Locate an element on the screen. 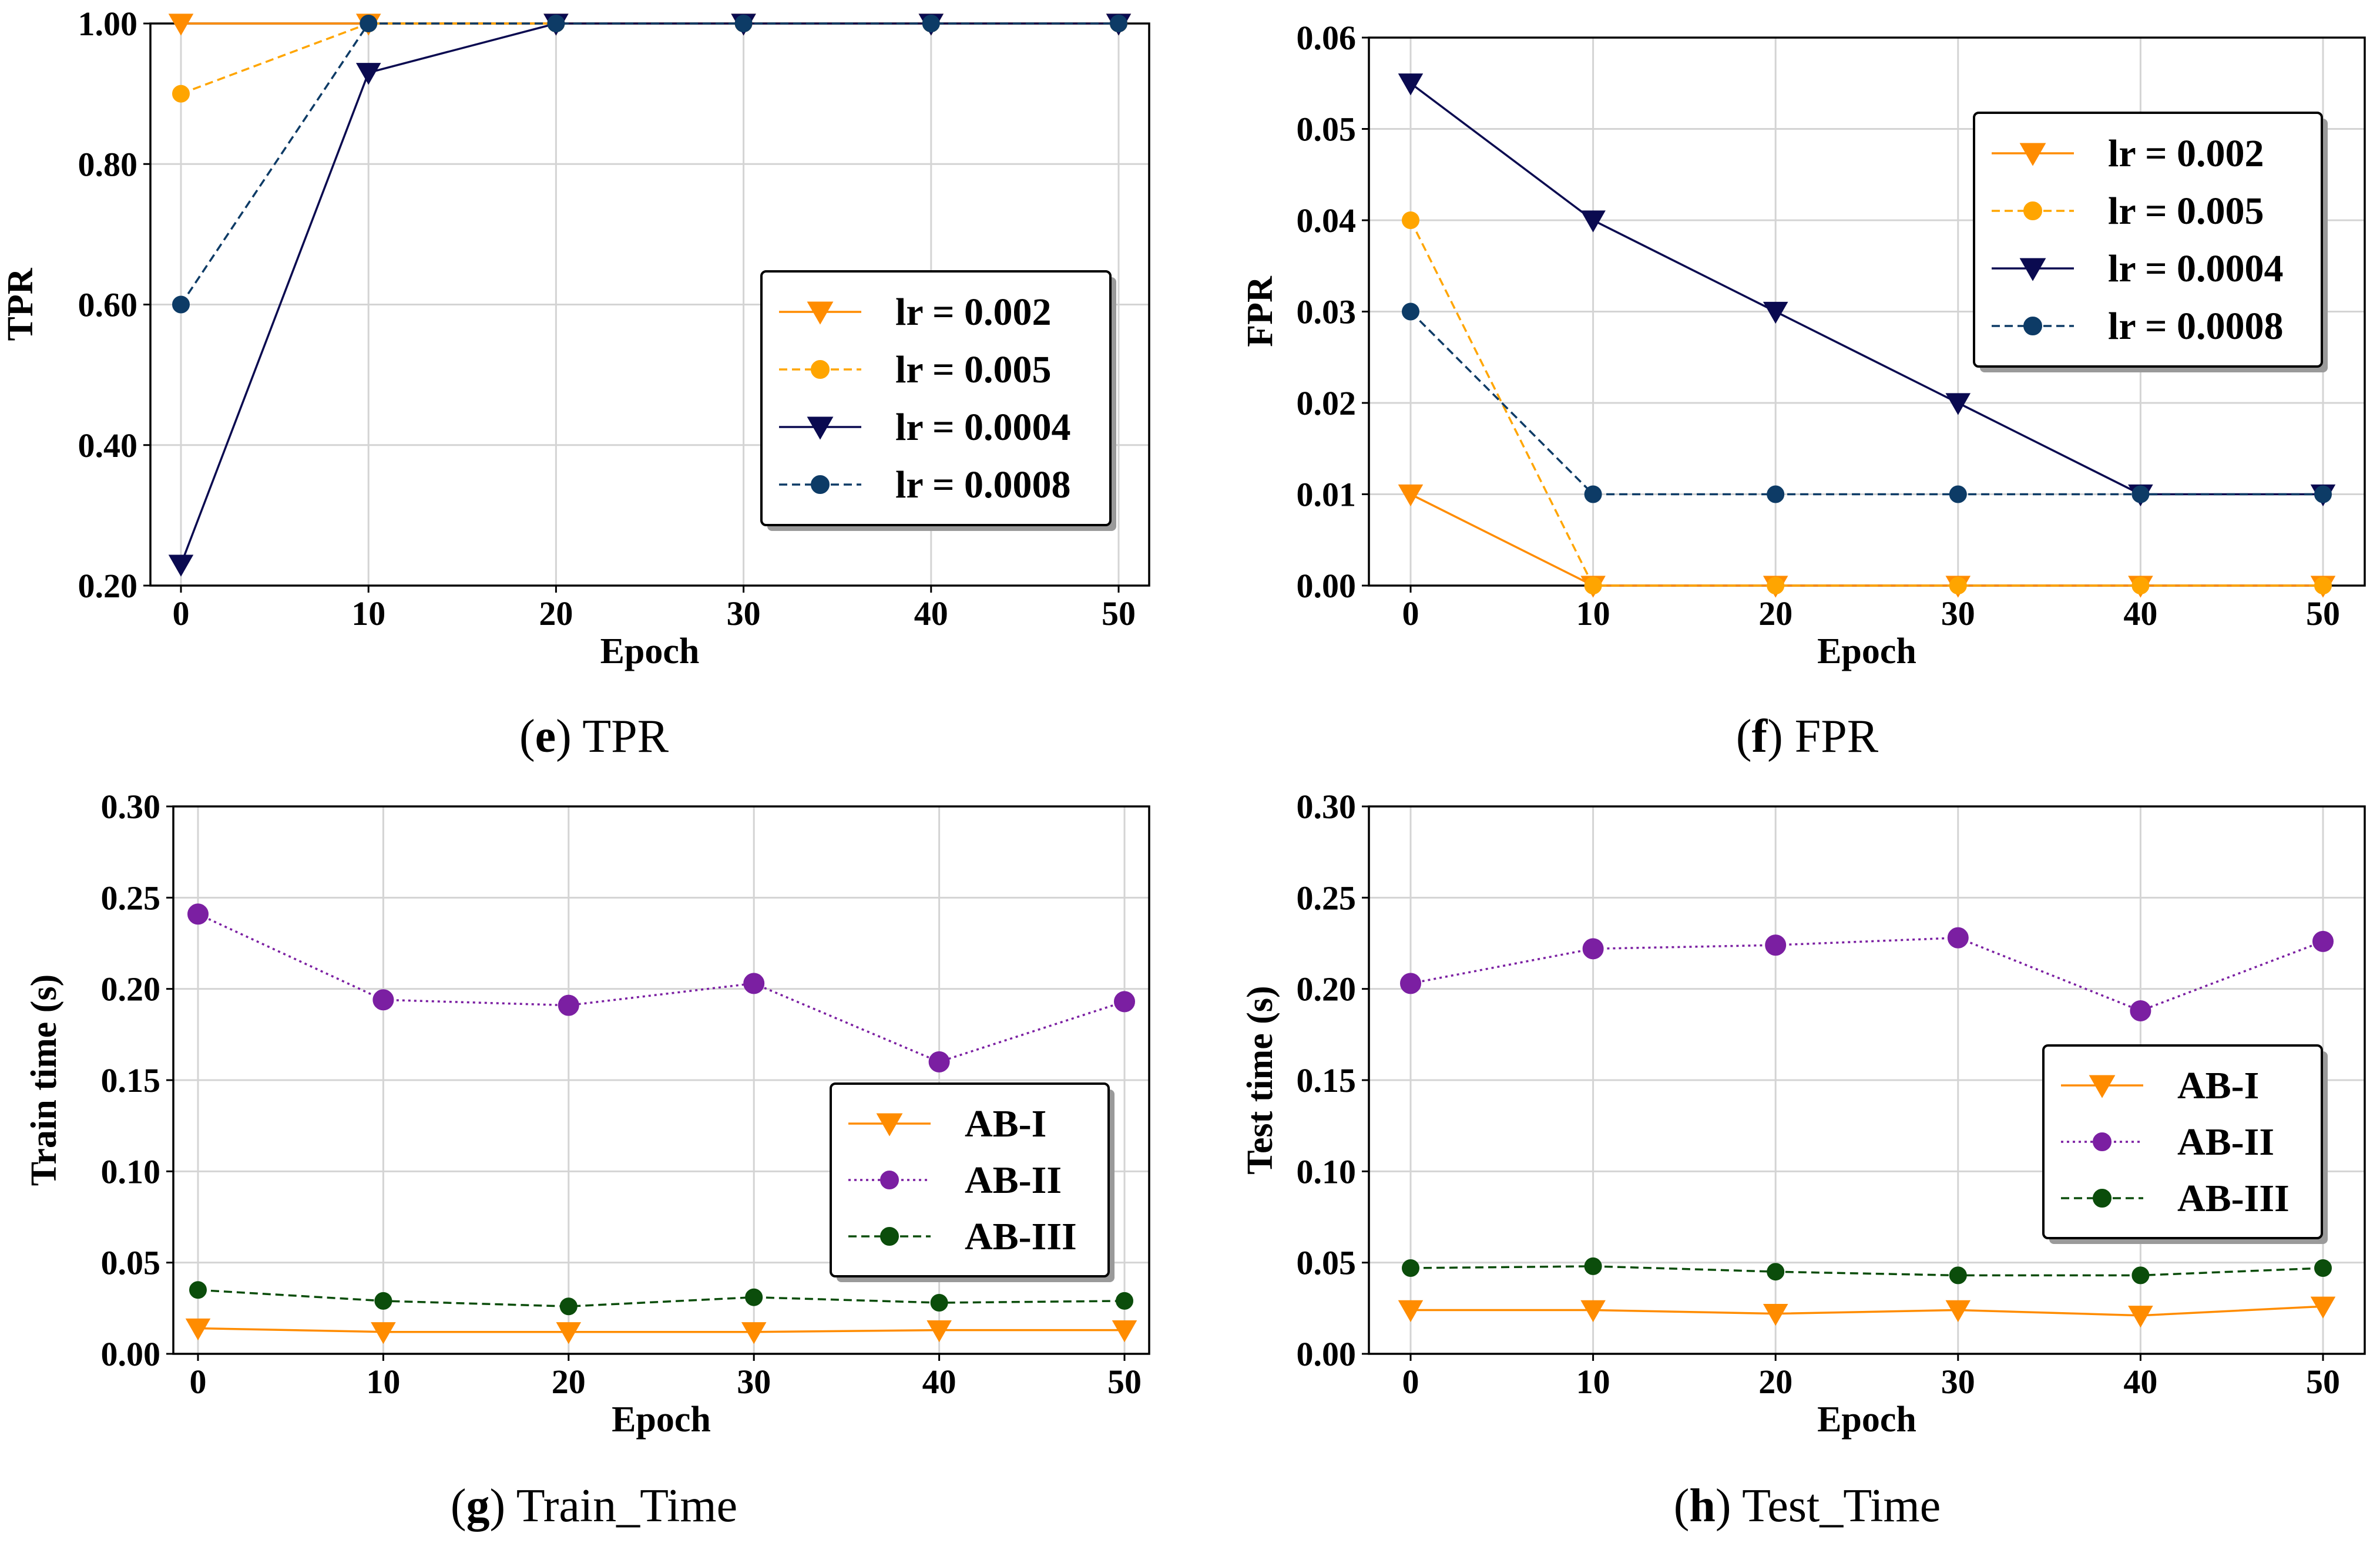  y-axis-label: TPR is located at coordinates (21, 304).